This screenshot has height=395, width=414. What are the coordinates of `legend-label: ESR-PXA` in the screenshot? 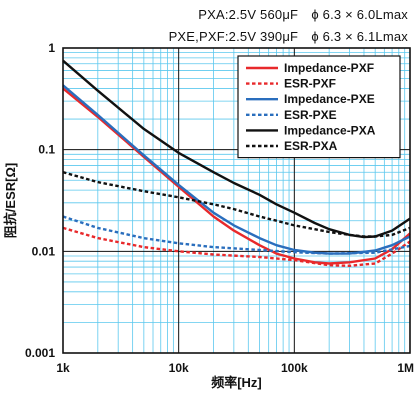 It's located at (311, 146).